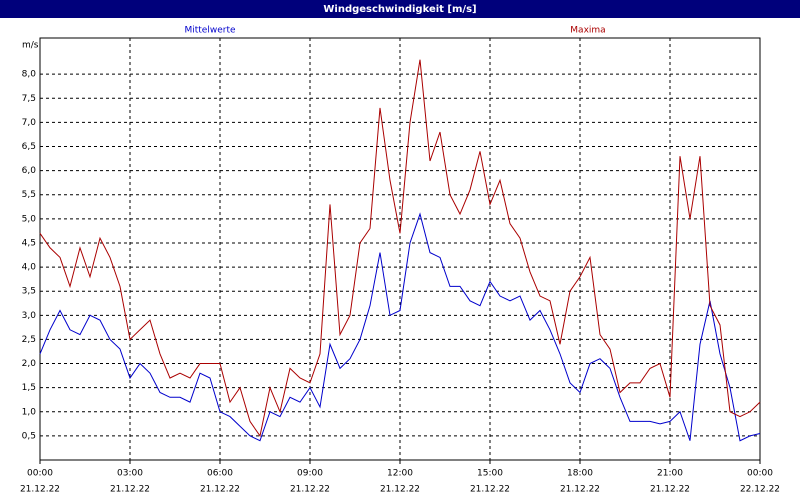  What do you see at coordinates (760, 490) in the screenshot?
I see `x-tick-date: 22.12.22` at bounding box center [760, 490].